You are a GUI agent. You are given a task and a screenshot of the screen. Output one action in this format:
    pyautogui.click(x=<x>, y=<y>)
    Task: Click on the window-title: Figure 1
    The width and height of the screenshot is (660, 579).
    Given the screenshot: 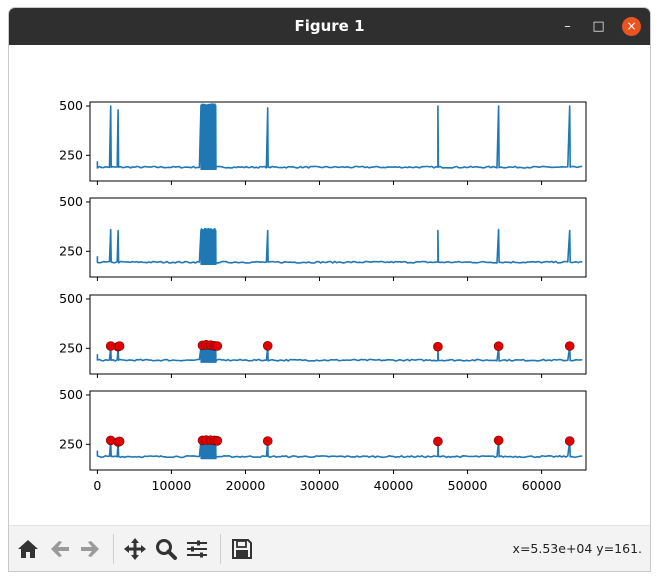 What is the action you would take?
    pyautogui.click(x=329, y=26)
    